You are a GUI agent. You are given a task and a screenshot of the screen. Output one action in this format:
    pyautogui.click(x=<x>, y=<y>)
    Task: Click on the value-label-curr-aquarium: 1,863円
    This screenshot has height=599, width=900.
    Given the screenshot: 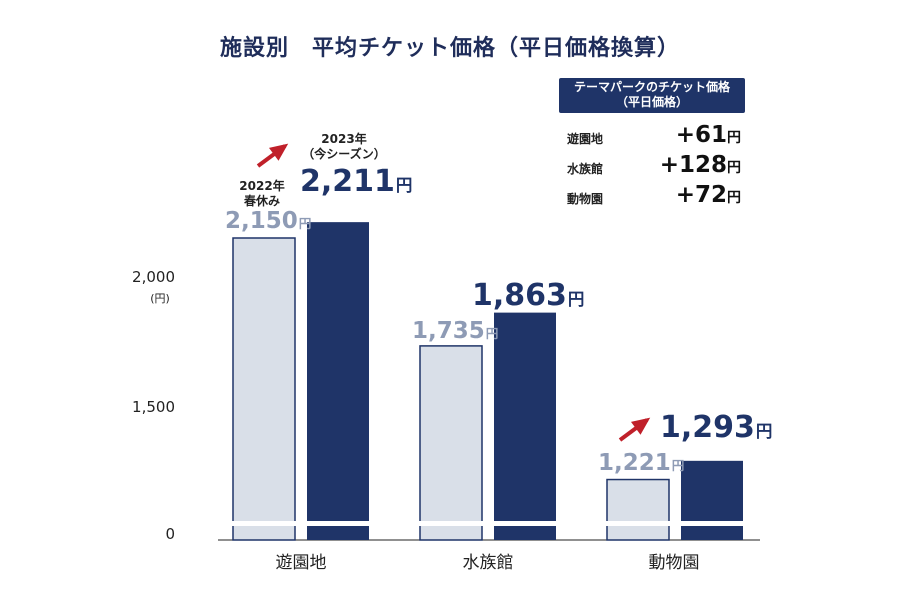 What is the action you would take?
    pyautogui.click(x=528, y=295)
    